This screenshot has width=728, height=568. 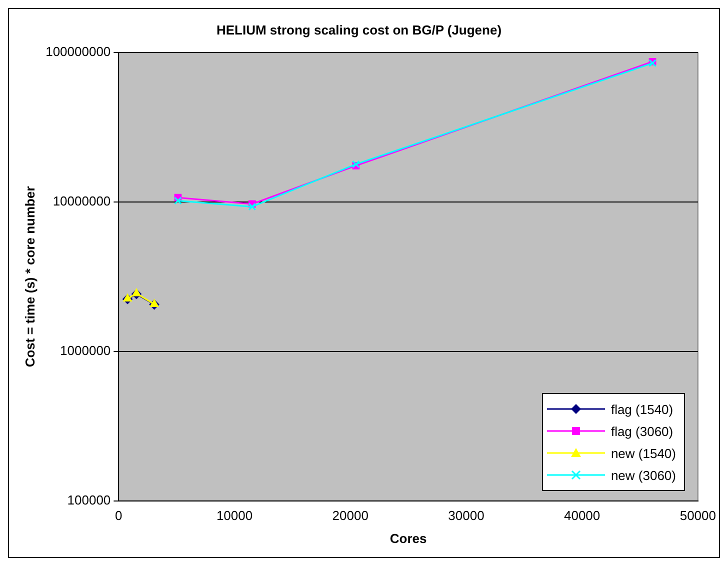 I want to click on x-tick-label: 10000, so click(x=234, y=516).